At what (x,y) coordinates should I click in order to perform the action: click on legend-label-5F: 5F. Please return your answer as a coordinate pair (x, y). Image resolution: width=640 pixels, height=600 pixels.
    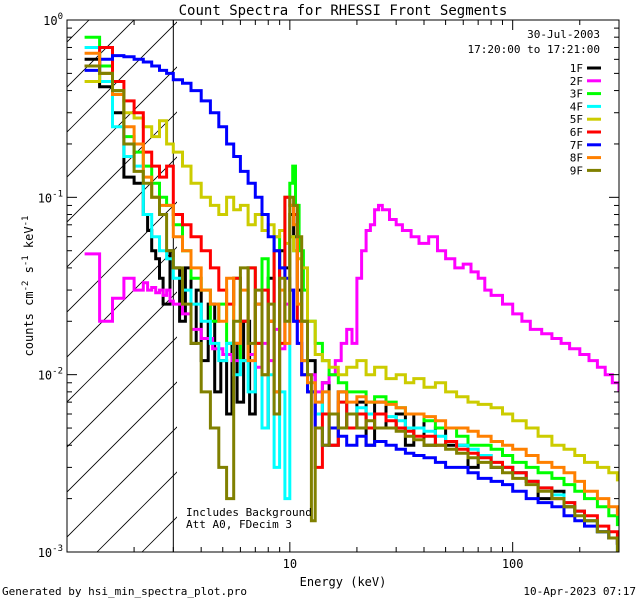
    Looking at the image, I should click on (576, 119).